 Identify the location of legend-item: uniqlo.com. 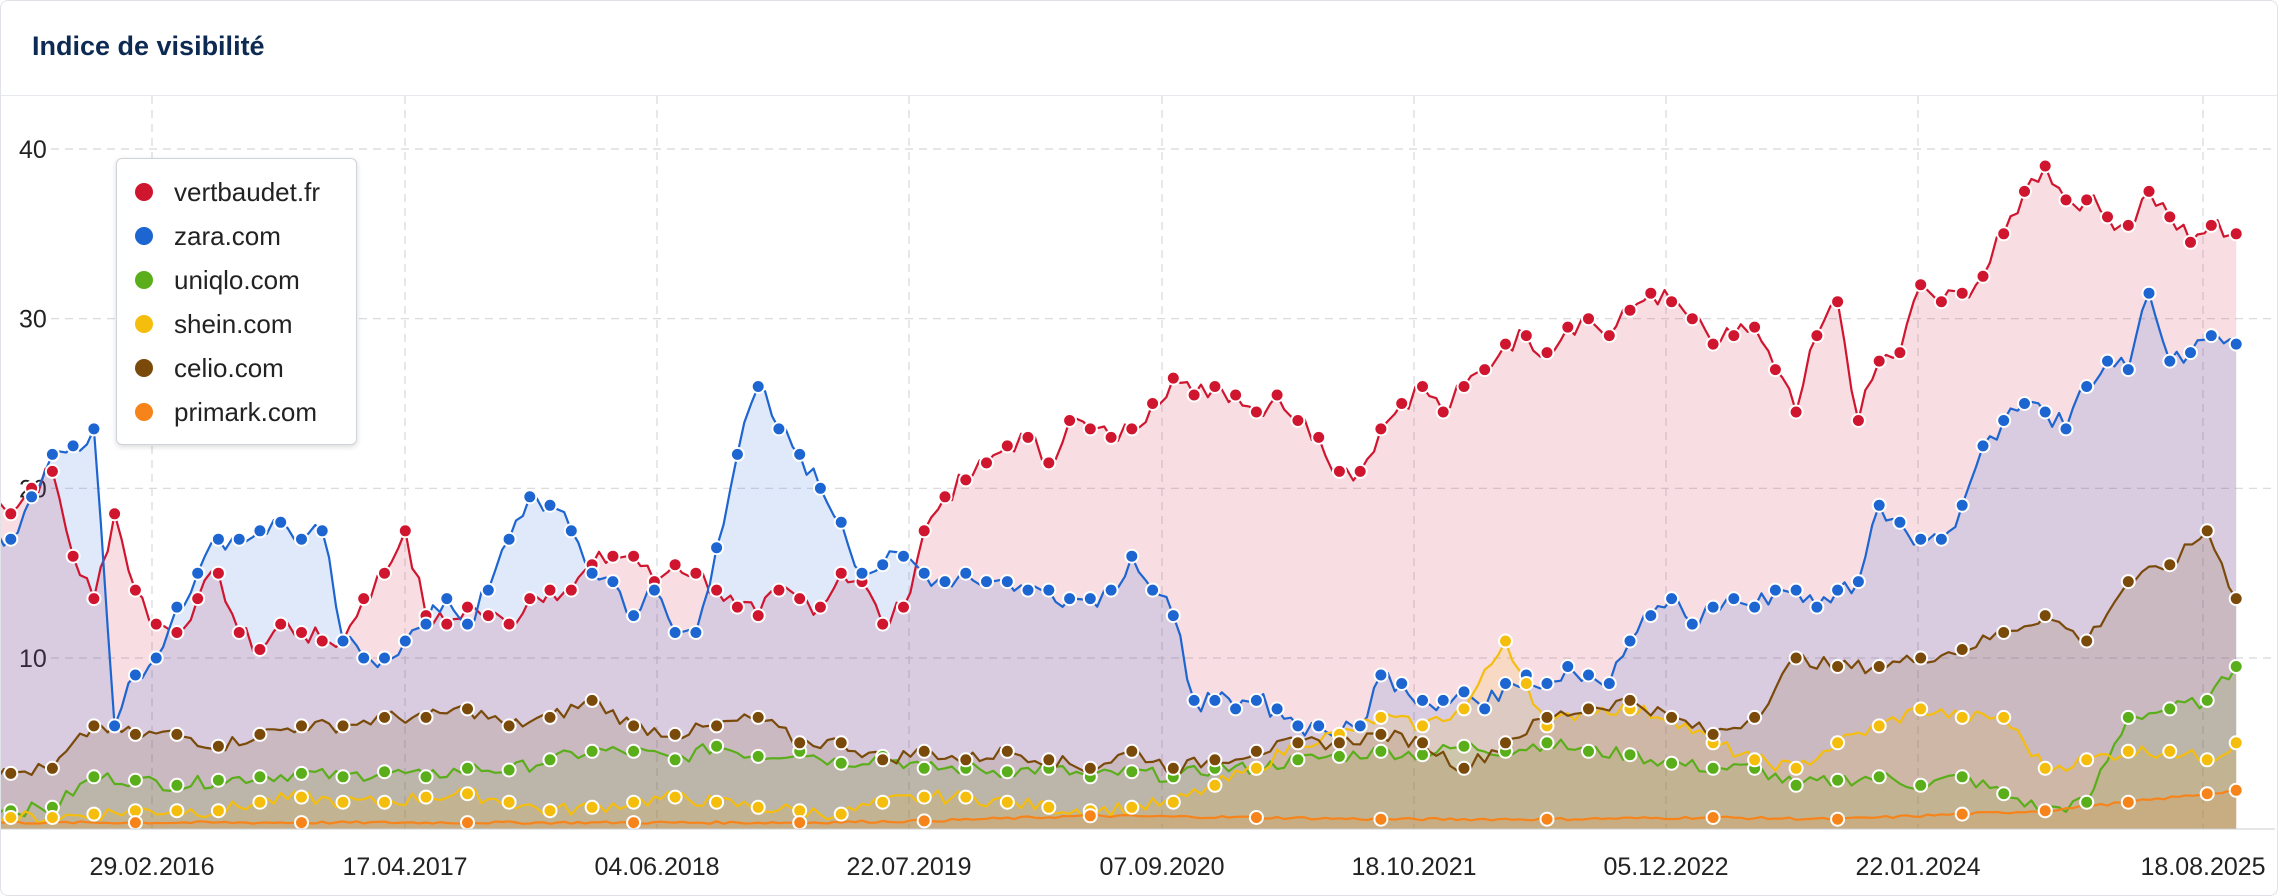
(217, 280).